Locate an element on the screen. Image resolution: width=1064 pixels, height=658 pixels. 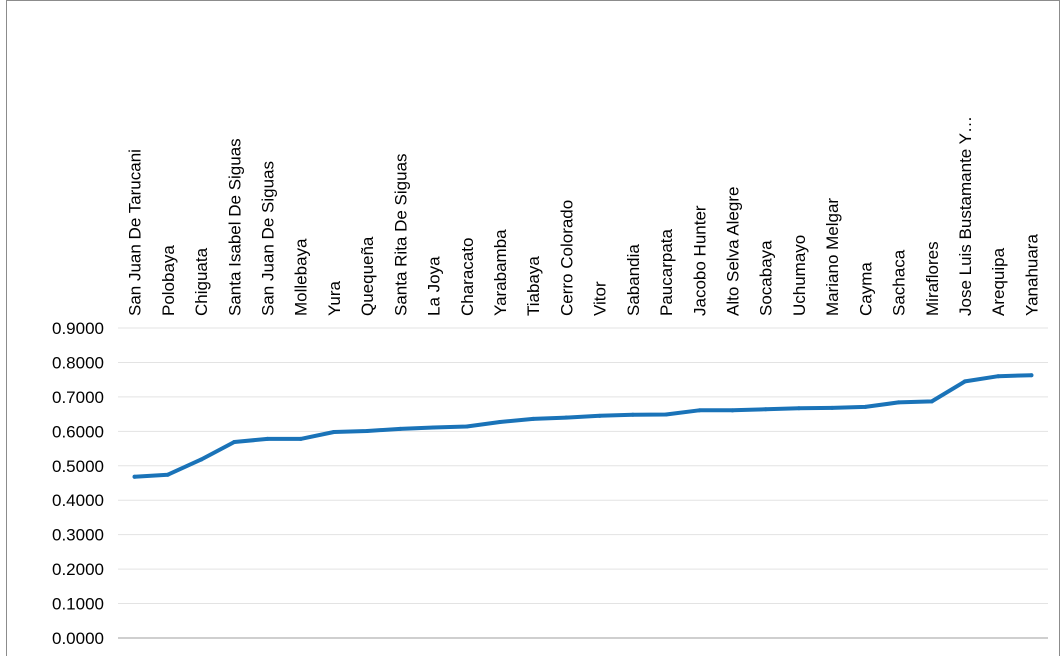
x-category-label: Uchumayo is located at coordinates (799, 275).